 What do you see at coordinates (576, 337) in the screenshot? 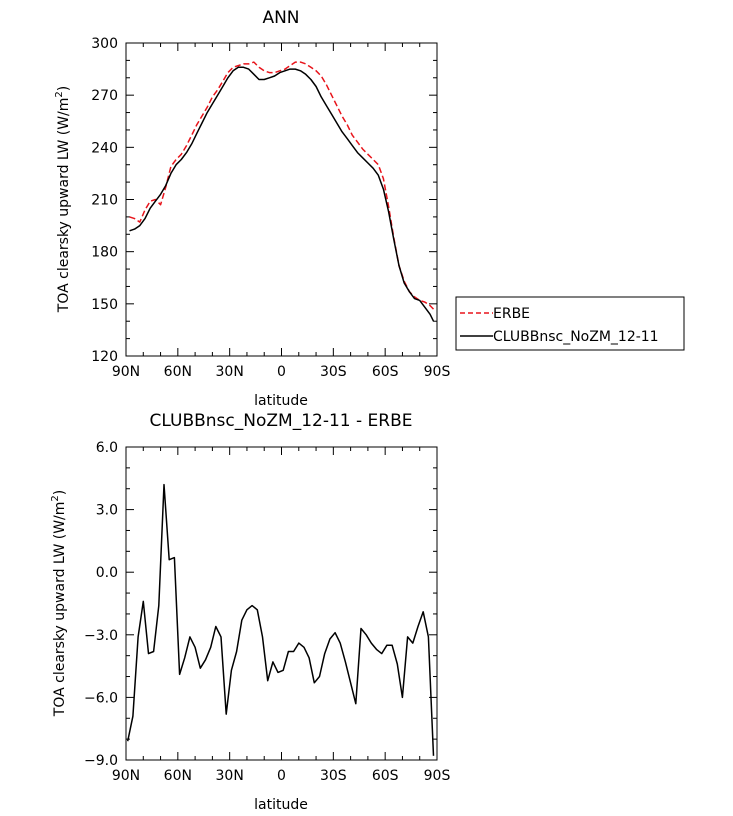
I see `legend-model-label: CLUBBnsc_NoZM_12-11` at bounding box center [576, 337].